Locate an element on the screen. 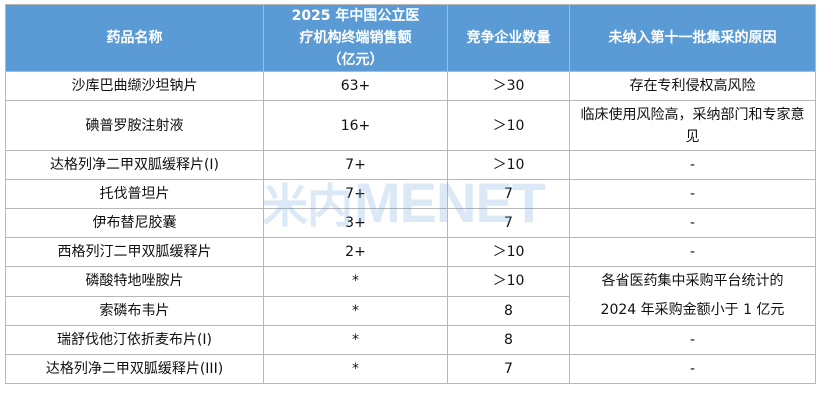 Image resolution: width=821 pixels, height=408 pixels. drug-name: 伊布替尼胶囊 is located at coordinates (134, 223).